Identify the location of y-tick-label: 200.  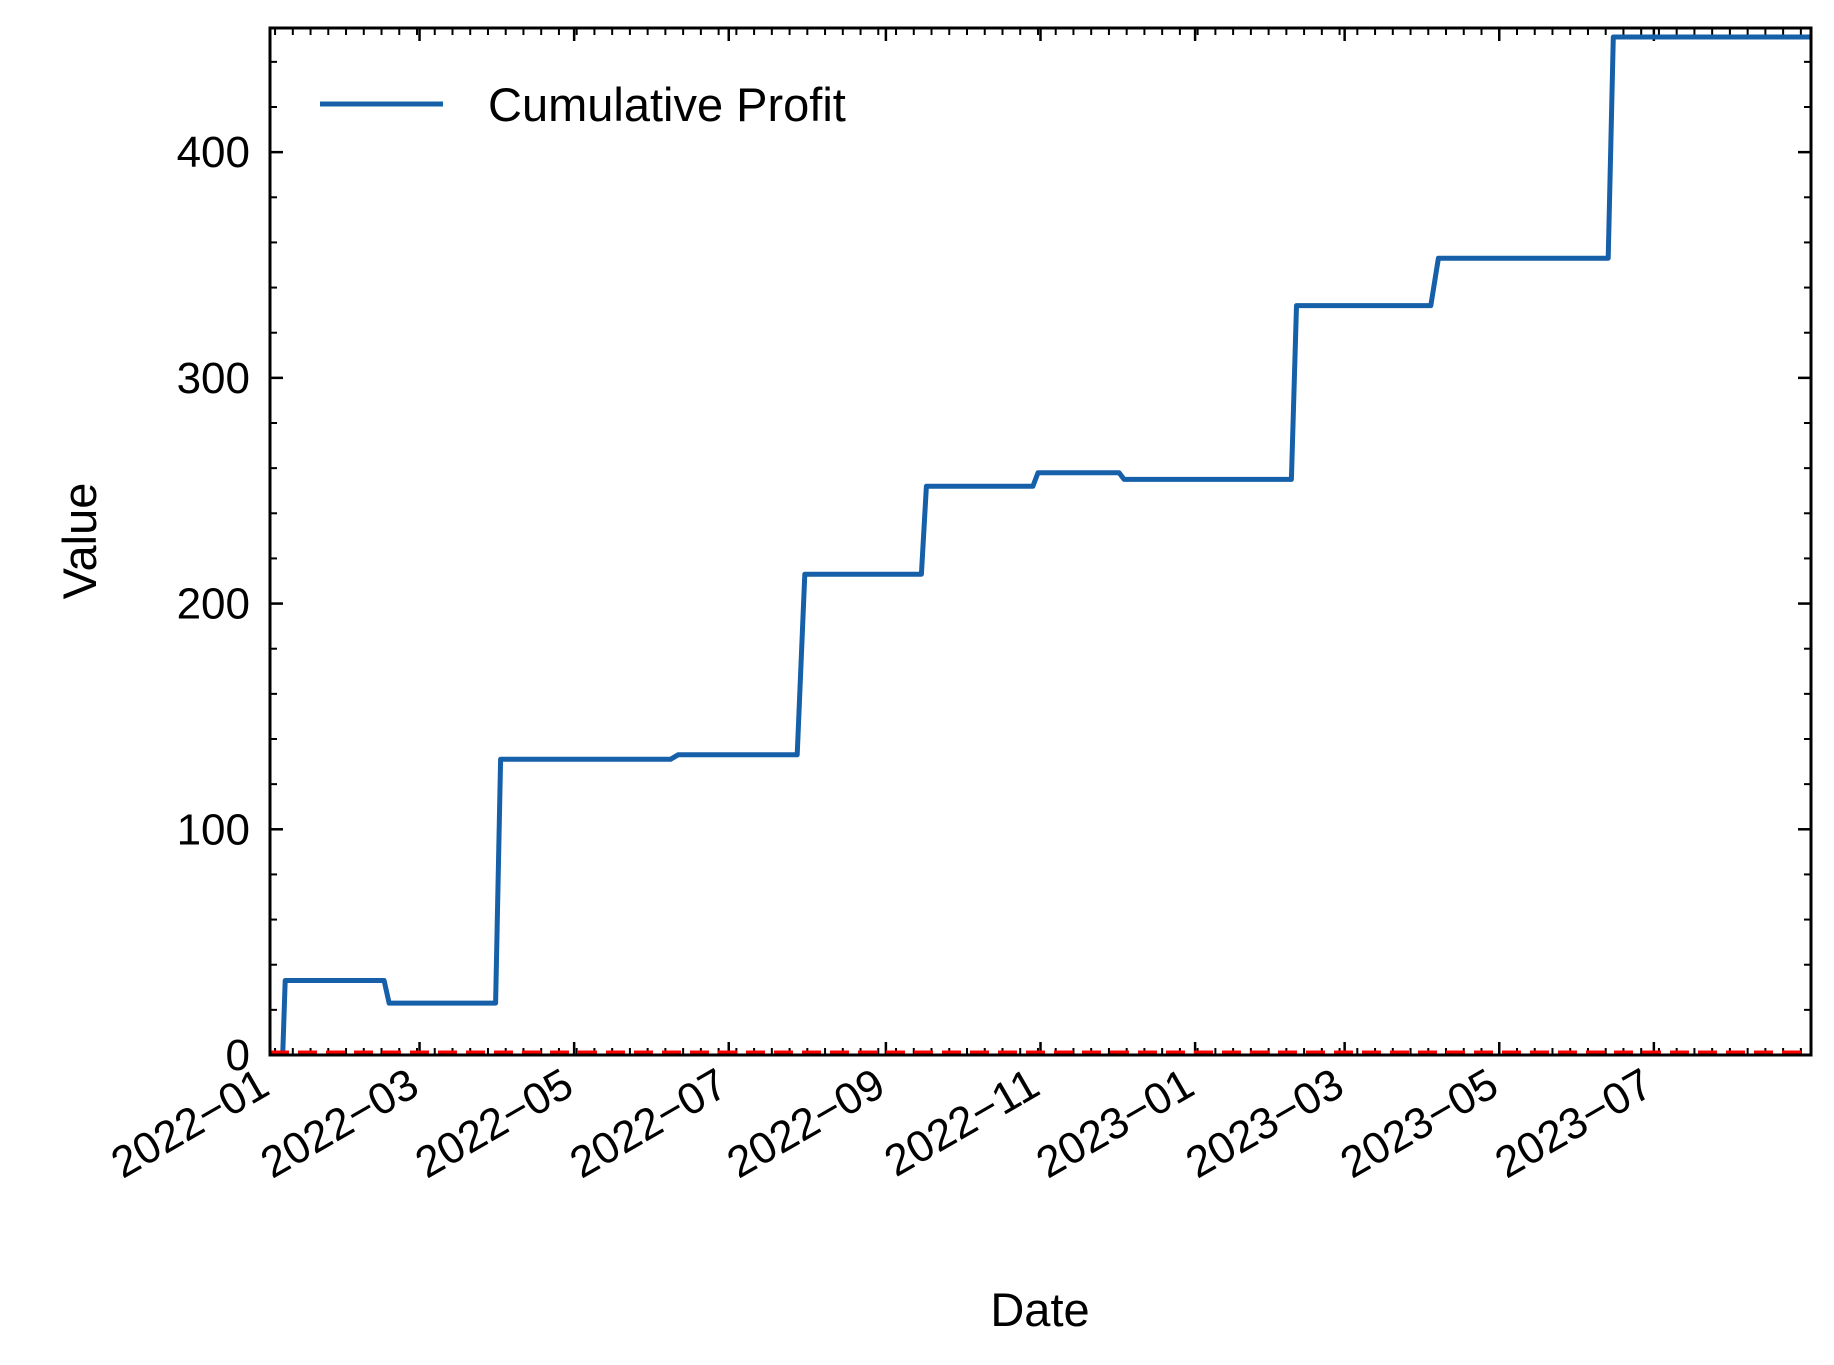
(213, 604).